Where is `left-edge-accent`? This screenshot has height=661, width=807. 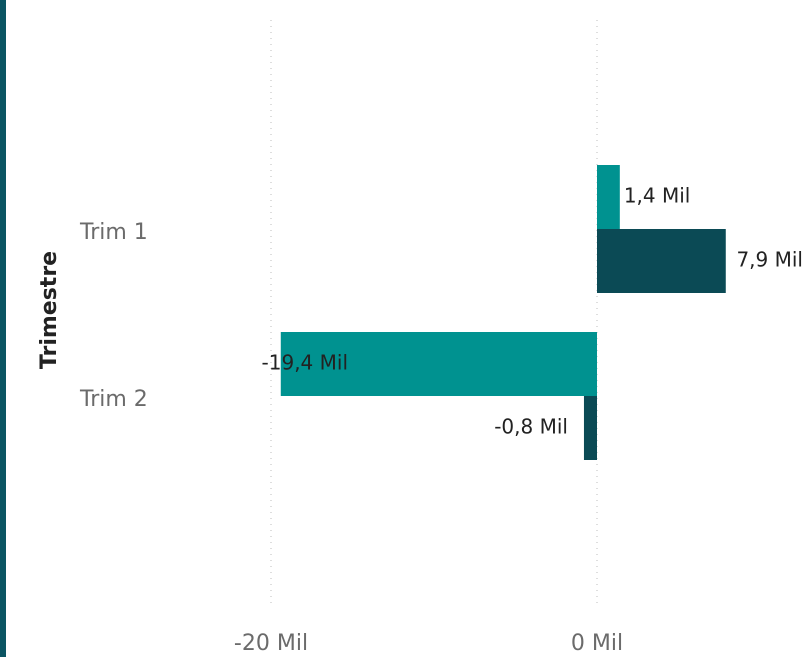 left-edge-accent is located at coordinates (3, 328).